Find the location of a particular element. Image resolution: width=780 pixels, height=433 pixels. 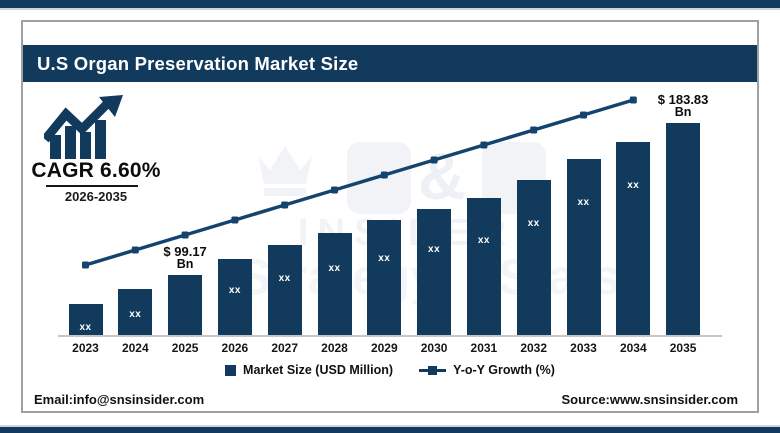

bar-2024: xx is located at coordinates (135, 312).